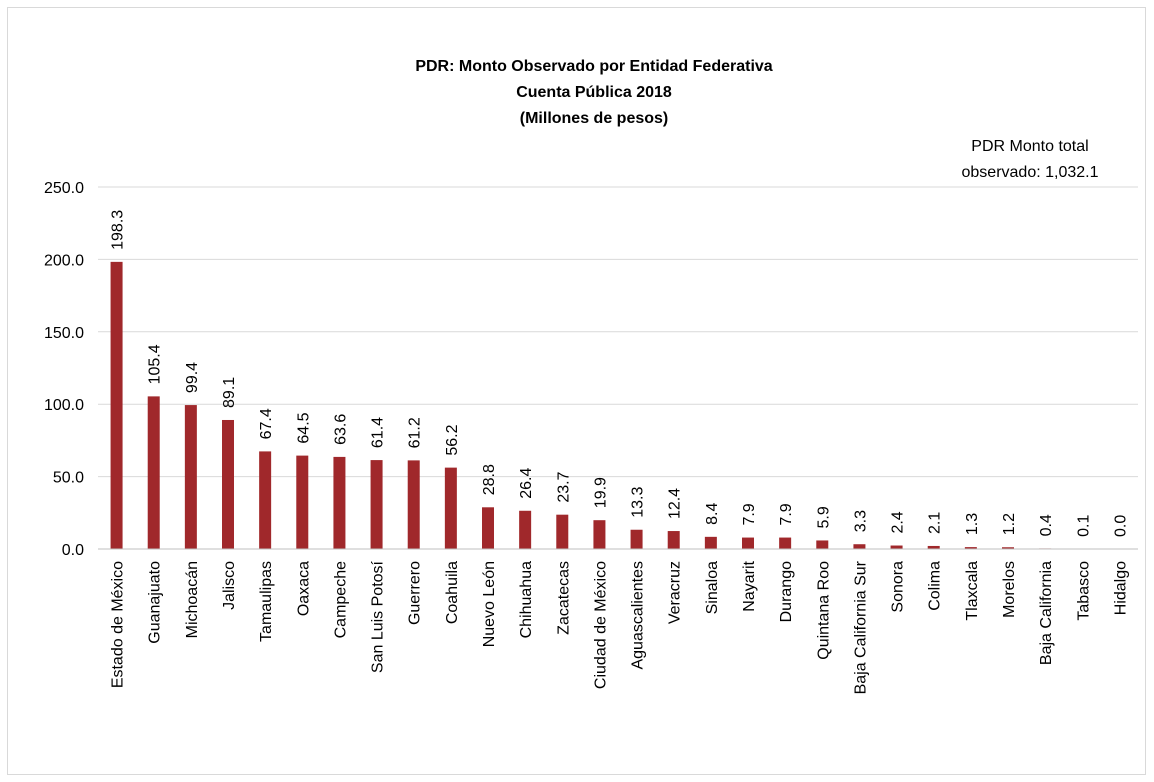 The width and height of the screenshot is (1154, 782). I want to click on data-label: 198.3, so click(118, 230).